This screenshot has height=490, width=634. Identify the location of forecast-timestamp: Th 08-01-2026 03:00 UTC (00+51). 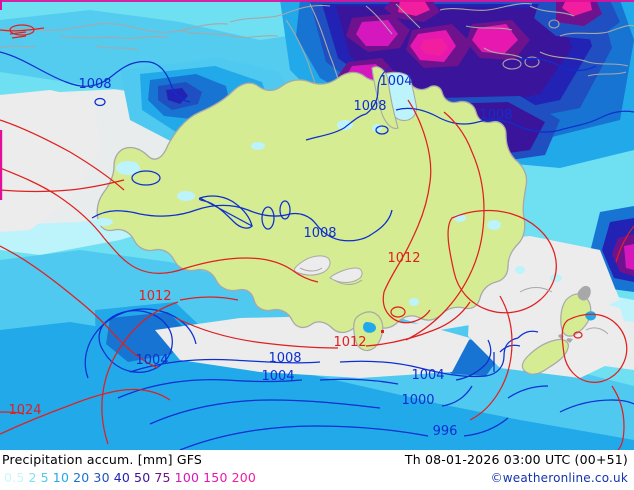
(516, 459).